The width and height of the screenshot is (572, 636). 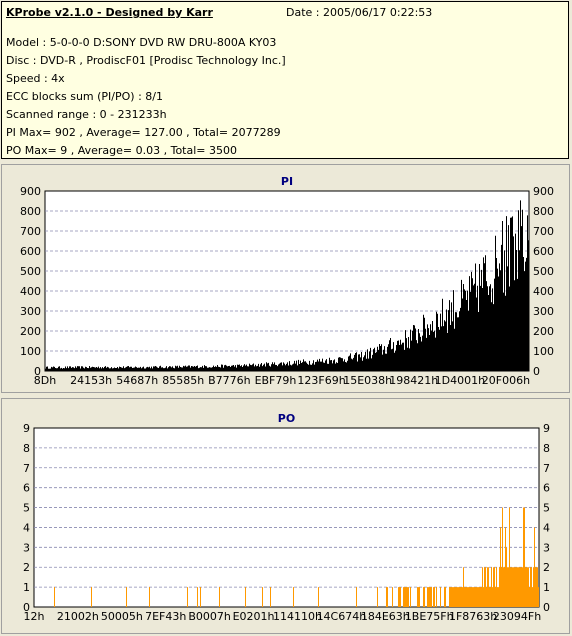 I want to click on pi-y-tick-label-left: 0, so click(x=37, y=371).